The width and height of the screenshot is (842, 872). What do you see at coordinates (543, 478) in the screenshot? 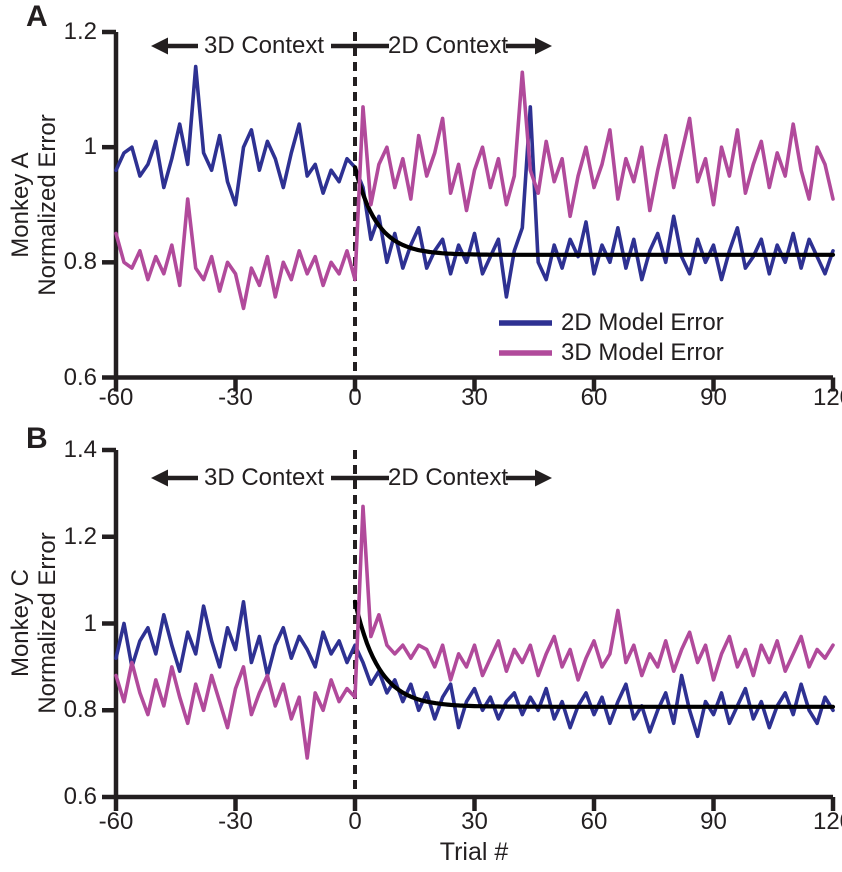
I see `right-arrow-icon-b` at bounding box center [543, 478].